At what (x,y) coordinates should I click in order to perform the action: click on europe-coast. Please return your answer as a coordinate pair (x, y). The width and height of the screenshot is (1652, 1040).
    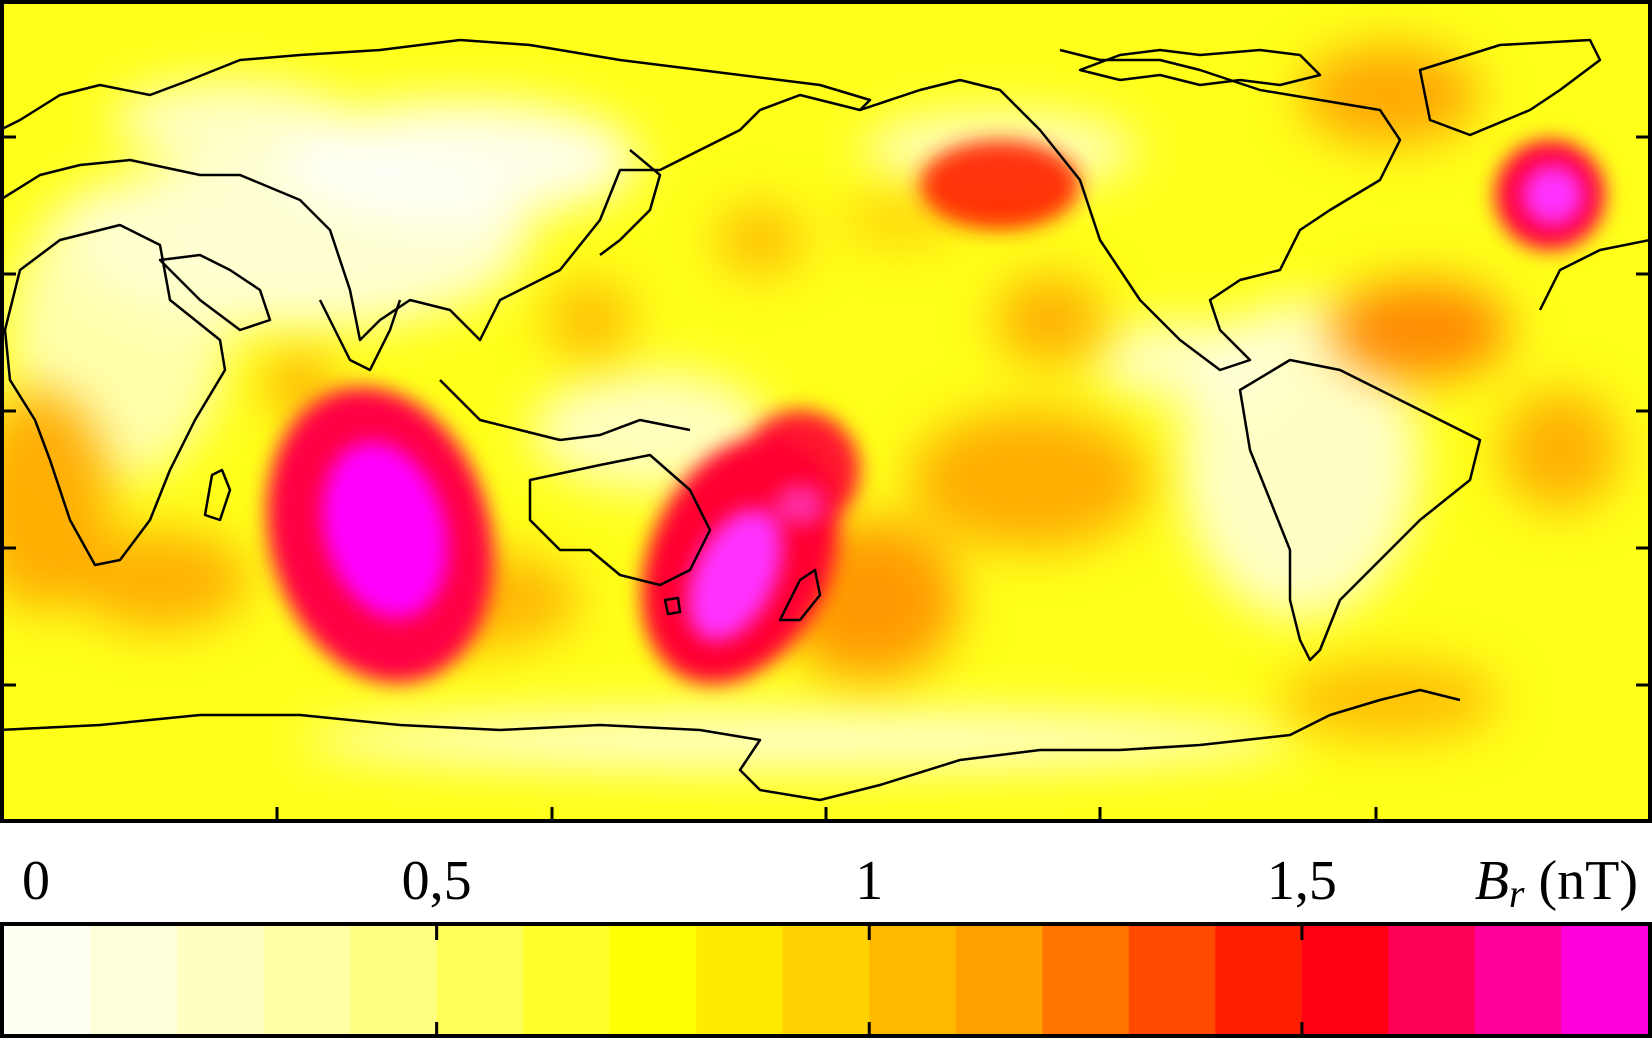
    Looking at the image, I should click on (1593, 275).